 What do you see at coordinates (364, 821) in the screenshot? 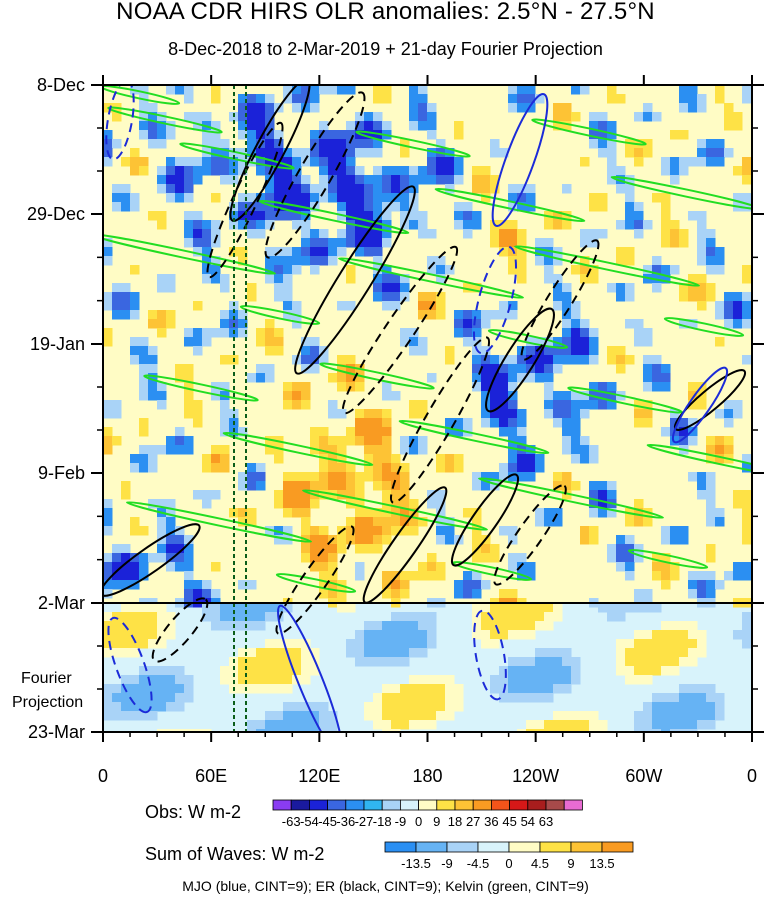
I see `obs-level-label: -27` at bounding box center [364, 821].